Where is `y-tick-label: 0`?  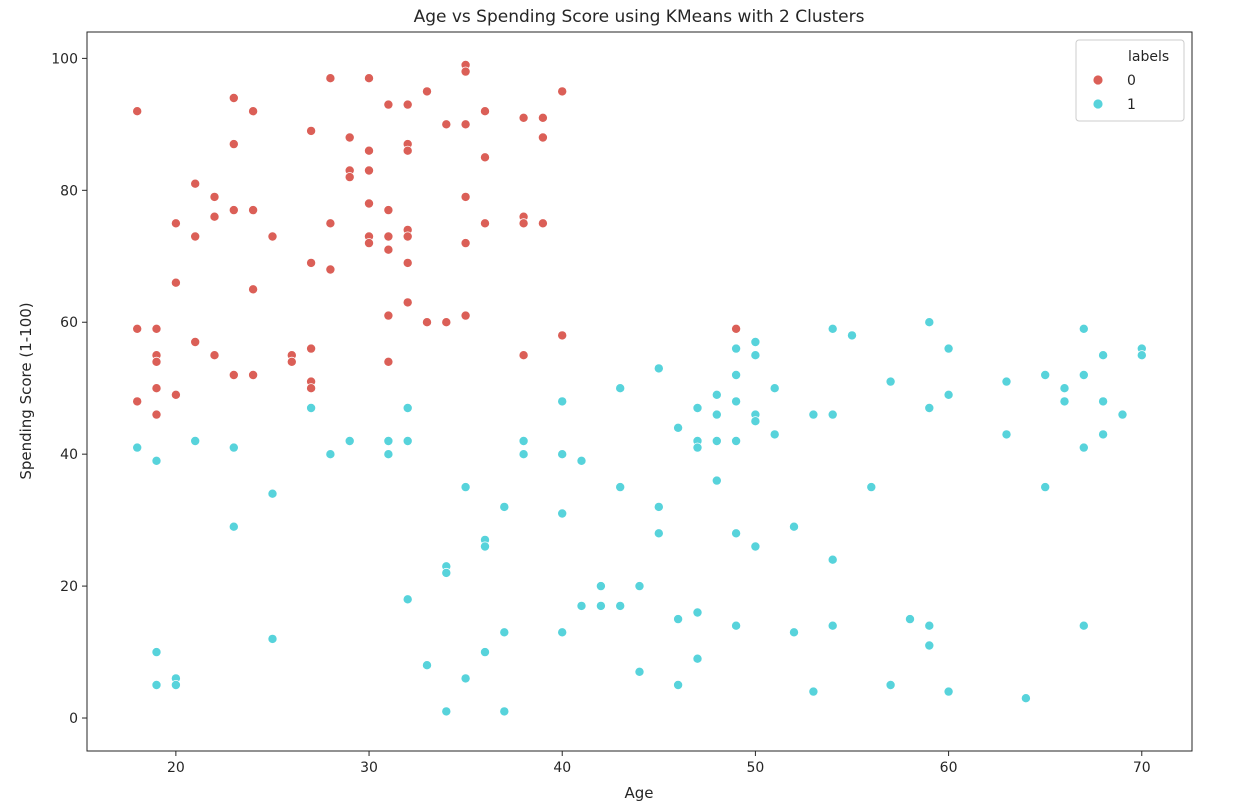
y-tick-label: 0 is located at coordinates (73, 719).